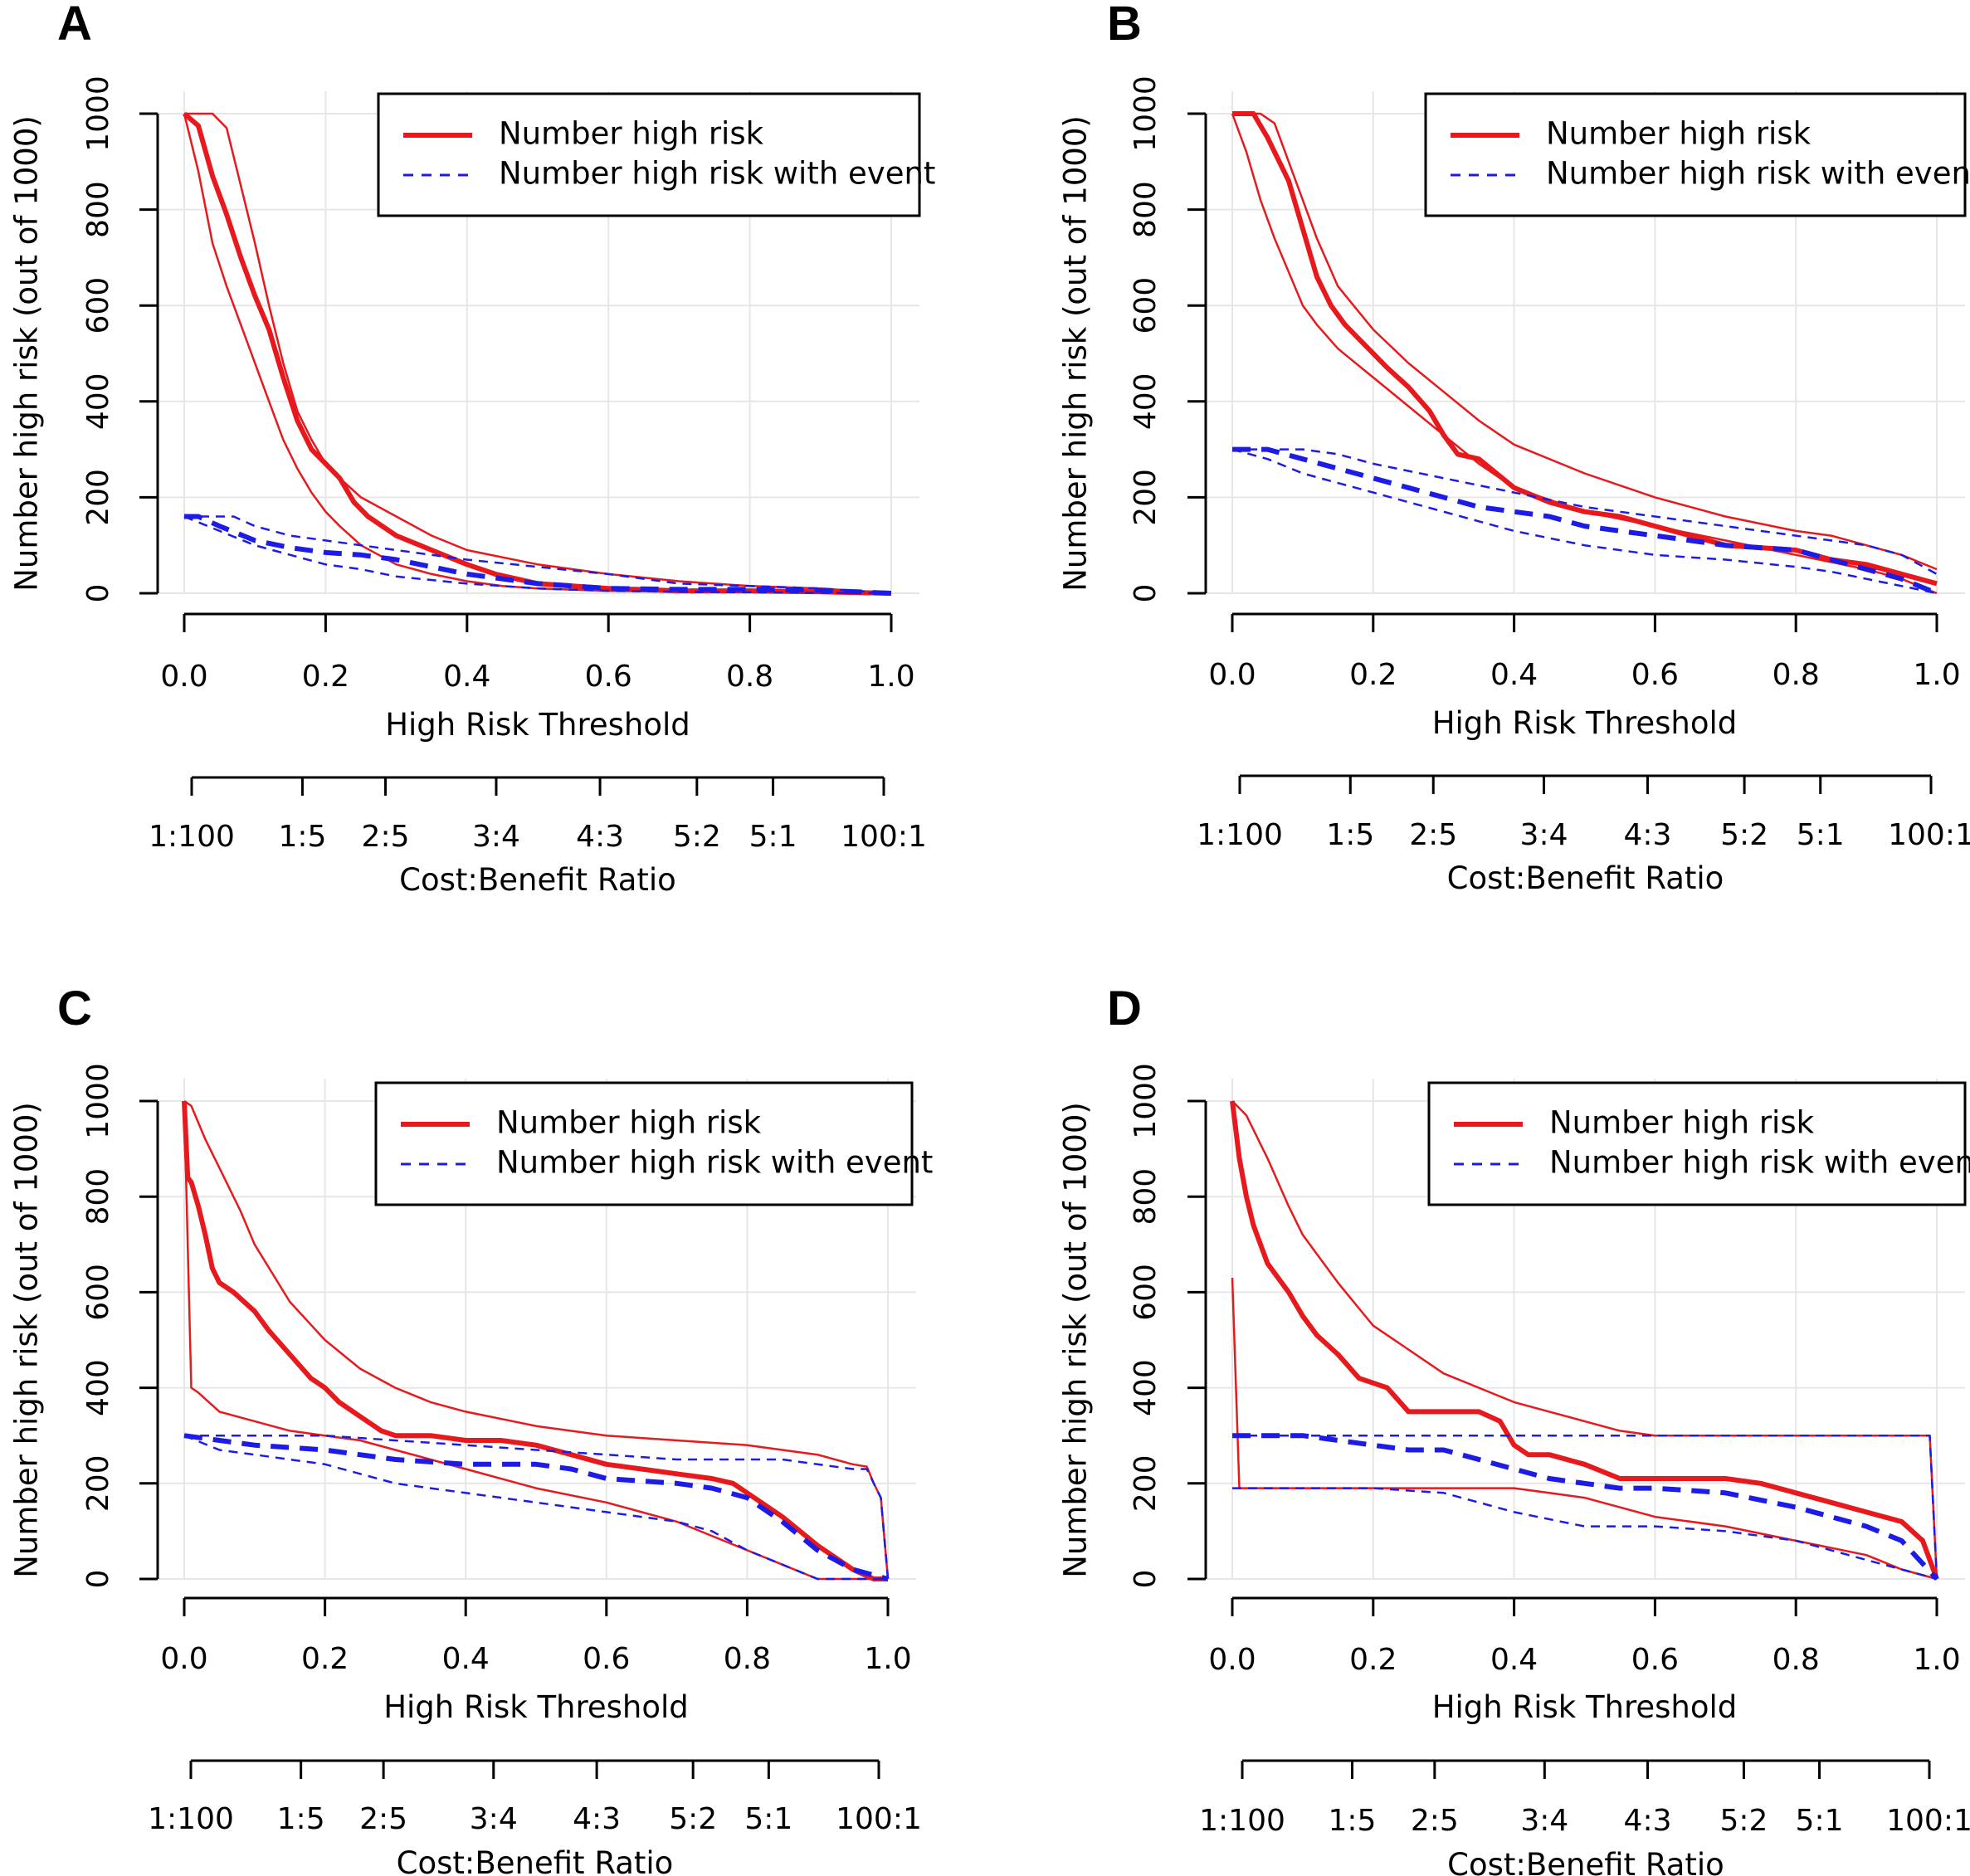 This screenshot has height=1876, width=1970. I want to click on panel-letter: A, so click(74, 26).